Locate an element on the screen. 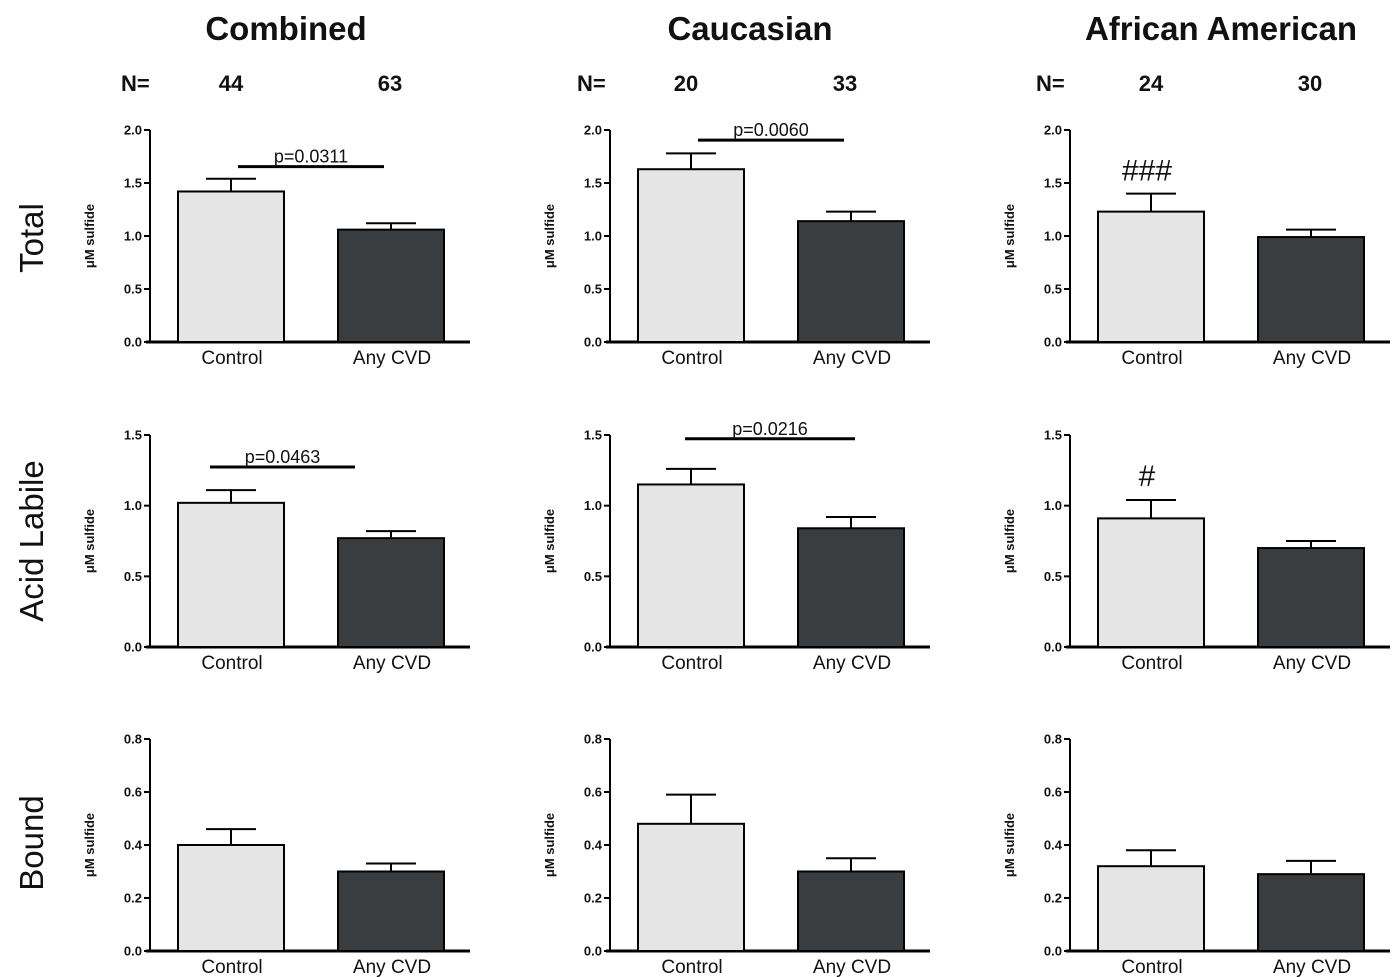 This screenshot has width=1400, height=977. panel-bound-combined: 0.0 0.2 0.4 0.6 0.8 μM sulfide Control Any CVD is located at coordinates (276, 854).